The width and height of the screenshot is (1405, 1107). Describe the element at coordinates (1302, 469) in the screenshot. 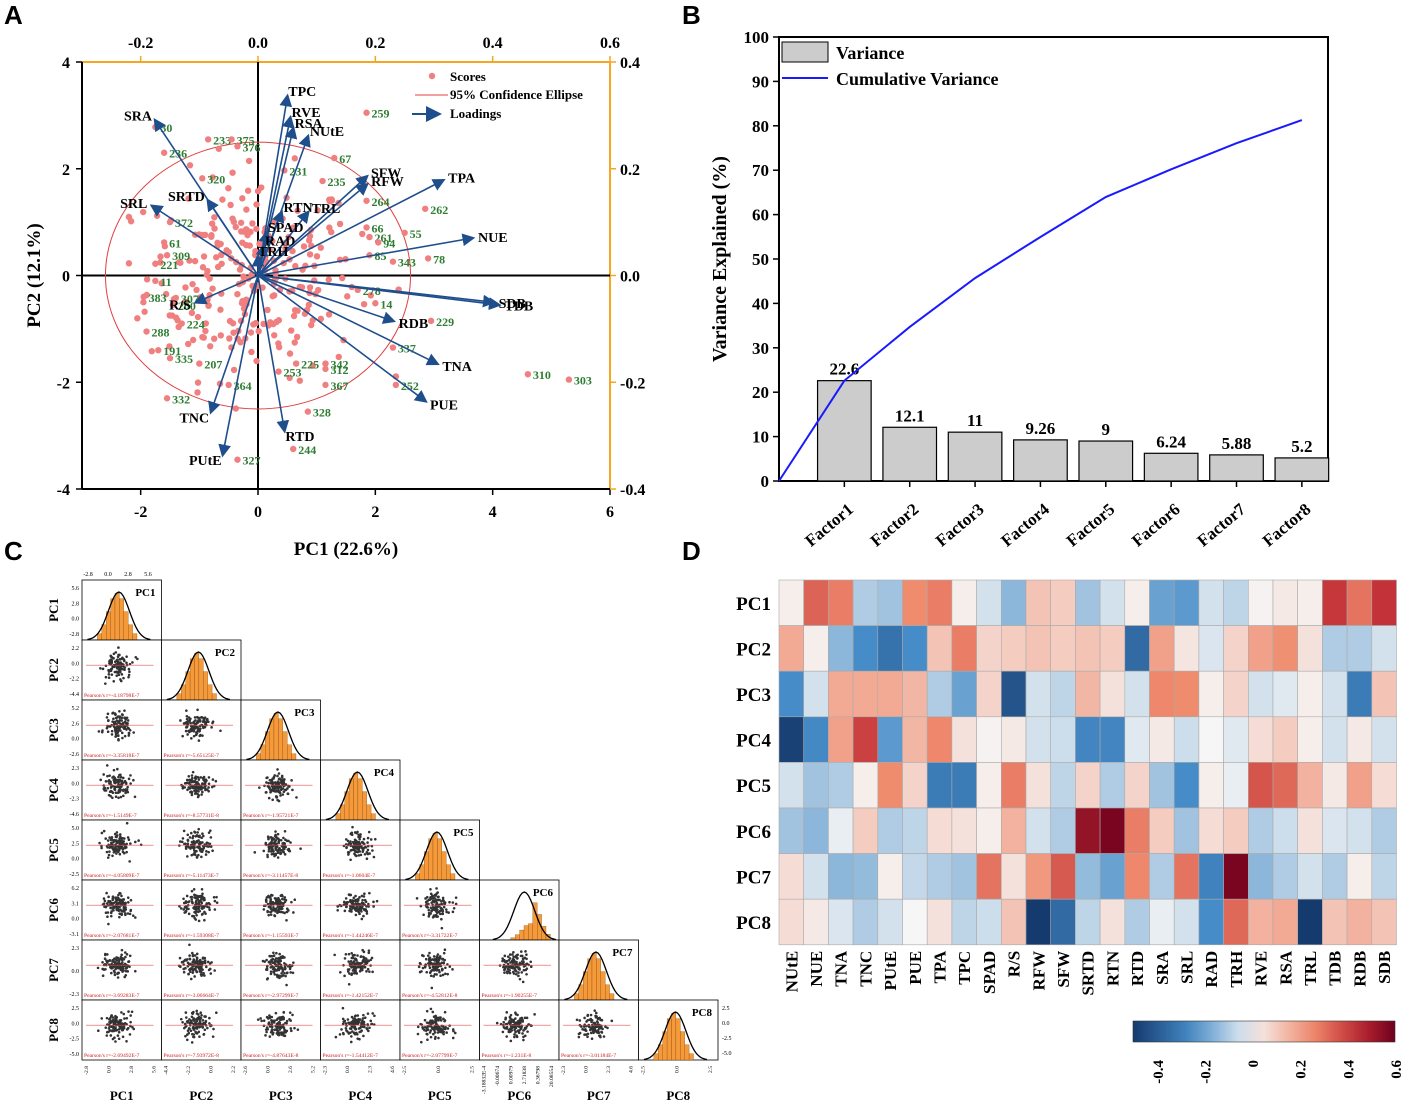

I see `variance-bar` at that location.